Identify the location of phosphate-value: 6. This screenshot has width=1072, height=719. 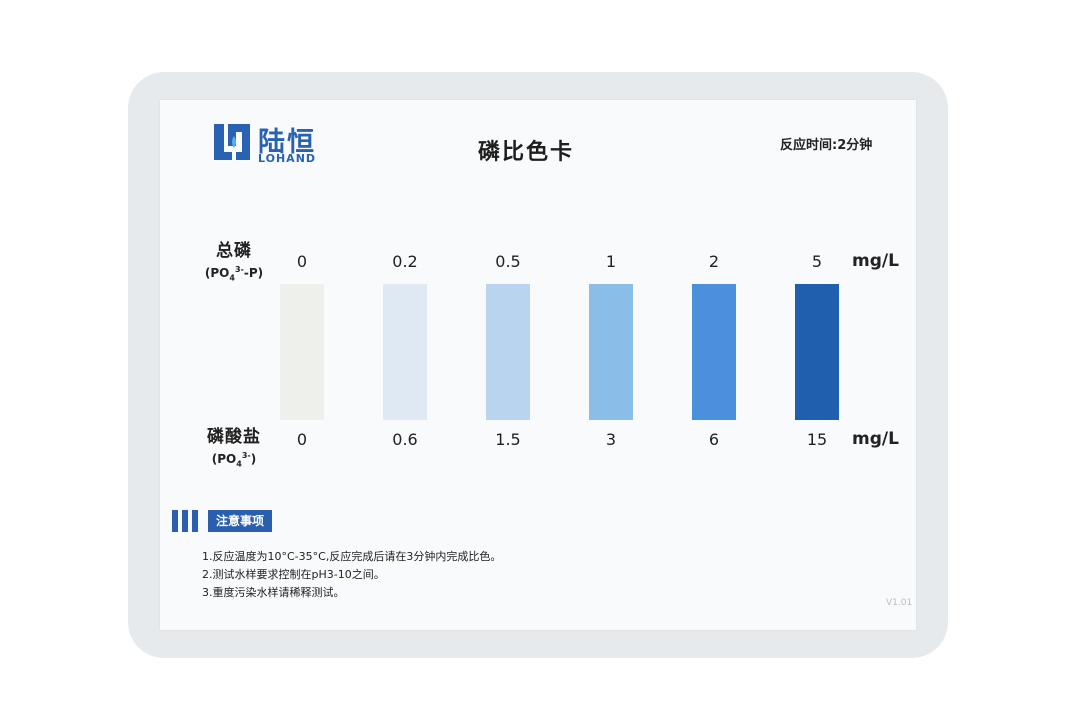
(714, 439).